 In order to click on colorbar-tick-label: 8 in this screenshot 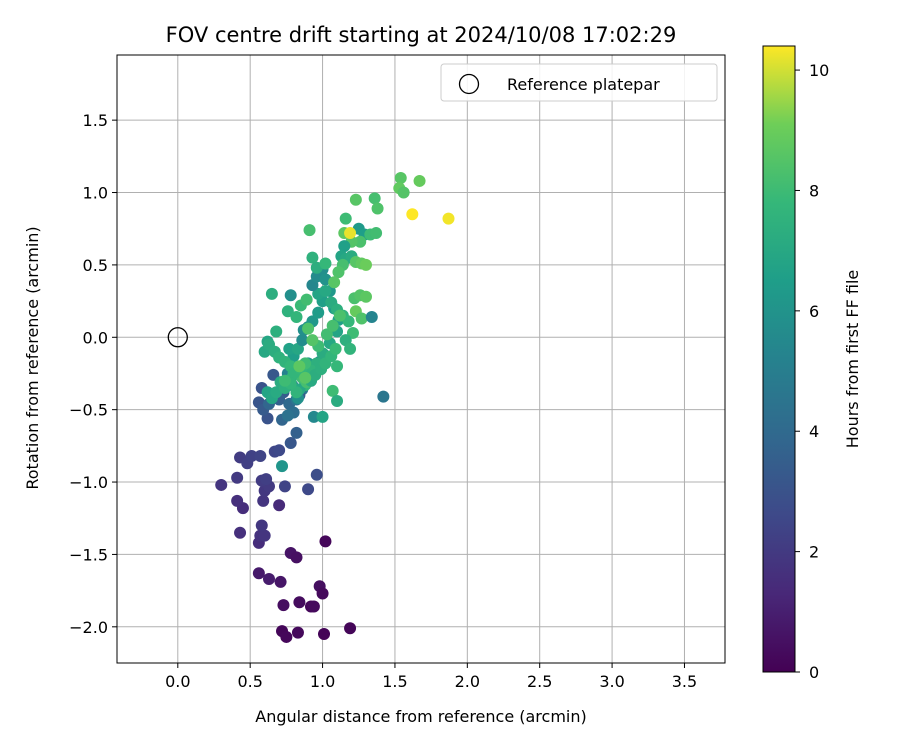, I will do `click(814, 190)`.